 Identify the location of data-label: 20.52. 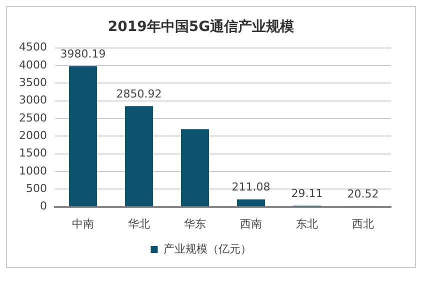
(363, 193).